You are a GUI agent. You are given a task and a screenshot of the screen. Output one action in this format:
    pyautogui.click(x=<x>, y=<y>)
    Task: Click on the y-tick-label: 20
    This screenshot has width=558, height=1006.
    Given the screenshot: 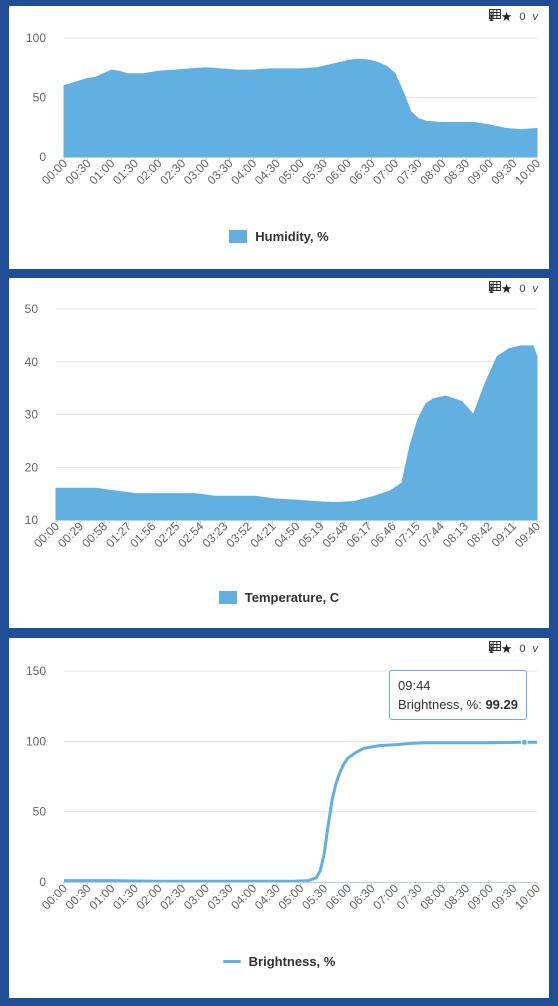 What is the action you would take?
    pyautogui.click(x=32, y=467)
    